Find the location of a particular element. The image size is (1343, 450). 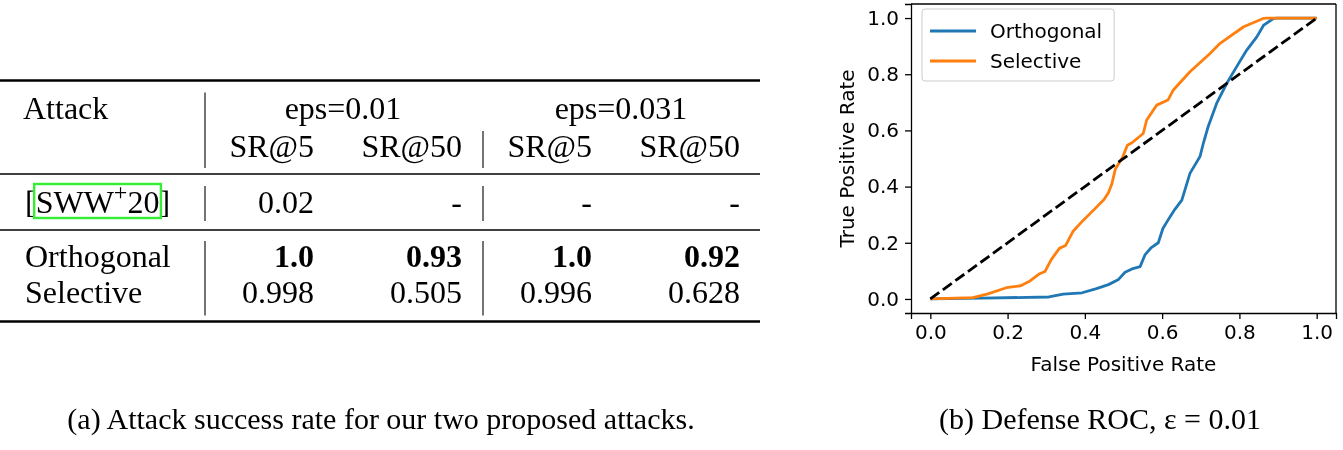

legend-label: Selective is located at coordinates (1036, 61).